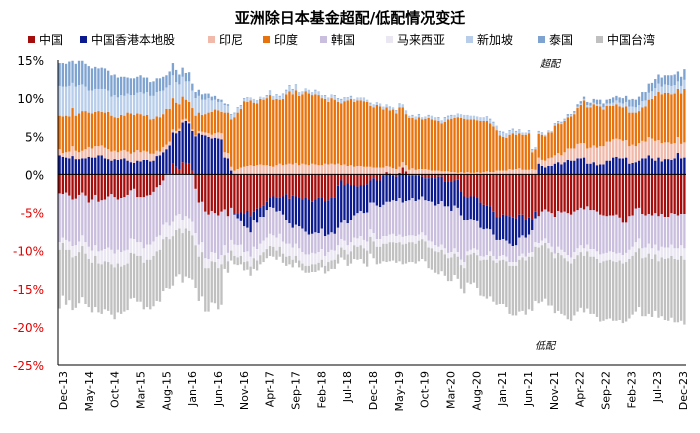 This screenshot has height=433, width=700. Describe the element at coordinates (89, 391) in the screenshot. I see `x-tick-label: May-14` at that location.